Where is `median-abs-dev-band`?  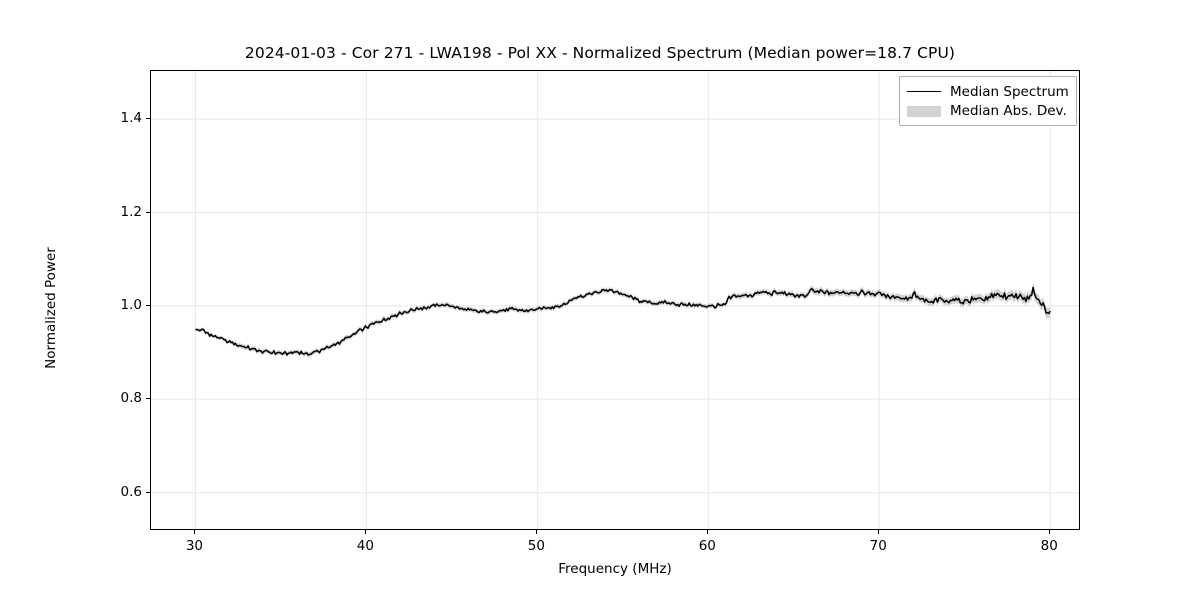
median-abs-dev-band is located at coordinates (623, 320).